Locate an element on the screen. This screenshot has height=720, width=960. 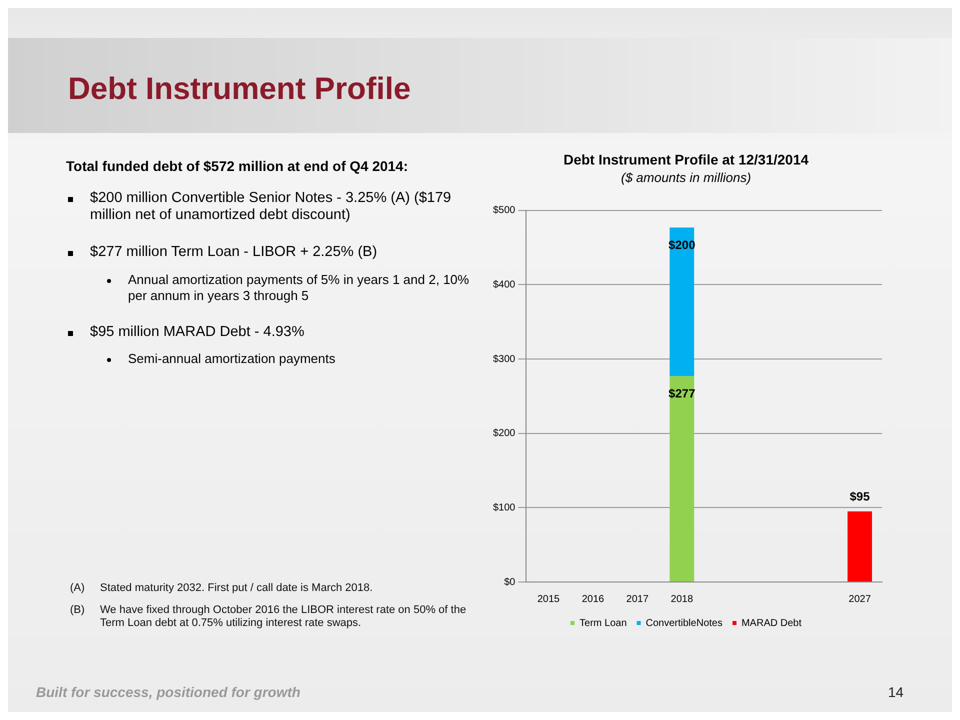
x-tick-label: 2016 is located at coordinates (593, 599).